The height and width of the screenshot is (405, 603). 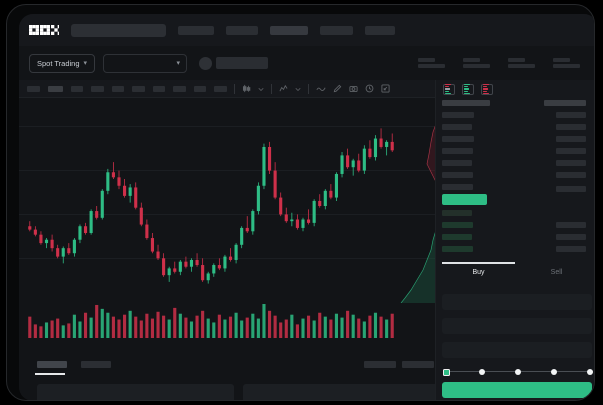 What do you see at coordinates (340, 392) in the screenshot?
I see `orders-panel-right` at bounding box center [340, 392].